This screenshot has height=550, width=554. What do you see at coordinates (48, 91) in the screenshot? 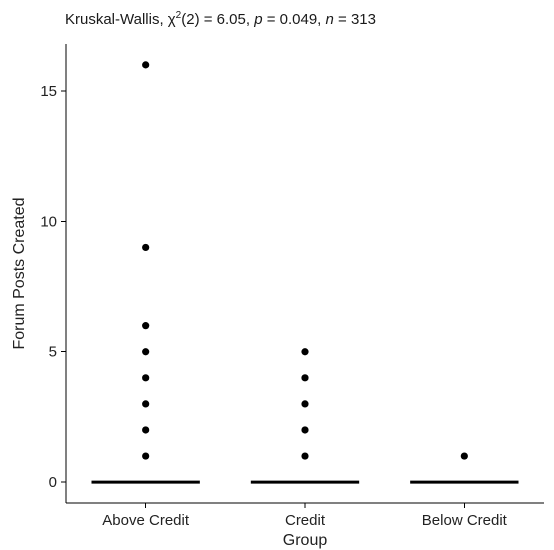
I see `y-tick-label: 15` at bounding box center [48, 91].